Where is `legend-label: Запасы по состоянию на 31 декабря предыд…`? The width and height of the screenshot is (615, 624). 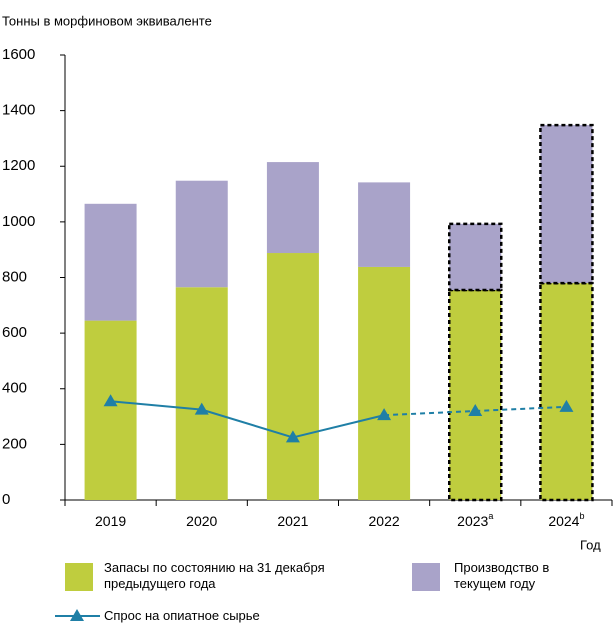 legend-label: Запасы по состоянию на 31 декабря предыд… is located at coordinates (214, 575).